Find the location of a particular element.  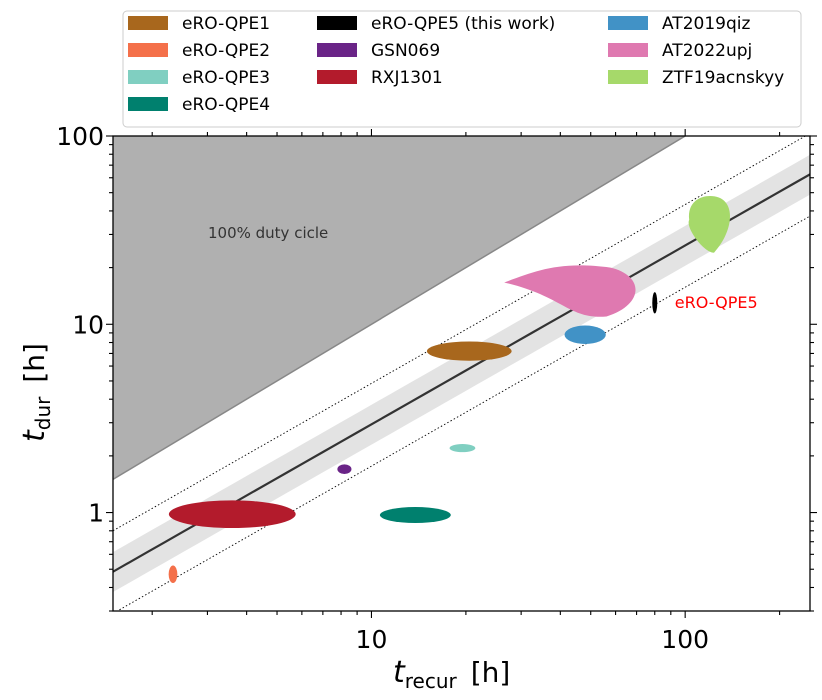

legend-label: eRO-QPE3 is located at coordinates (226, 78).